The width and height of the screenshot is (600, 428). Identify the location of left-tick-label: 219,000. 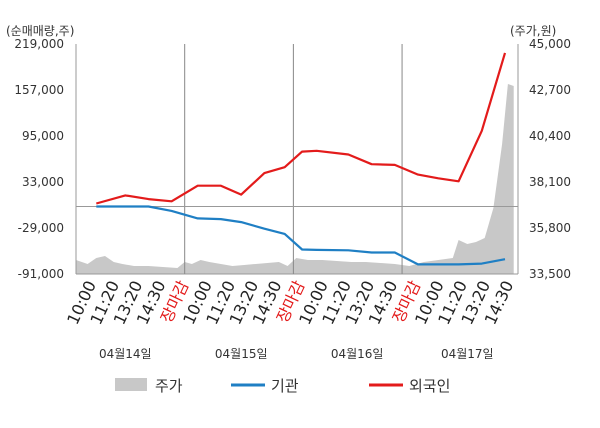
(39, 44).